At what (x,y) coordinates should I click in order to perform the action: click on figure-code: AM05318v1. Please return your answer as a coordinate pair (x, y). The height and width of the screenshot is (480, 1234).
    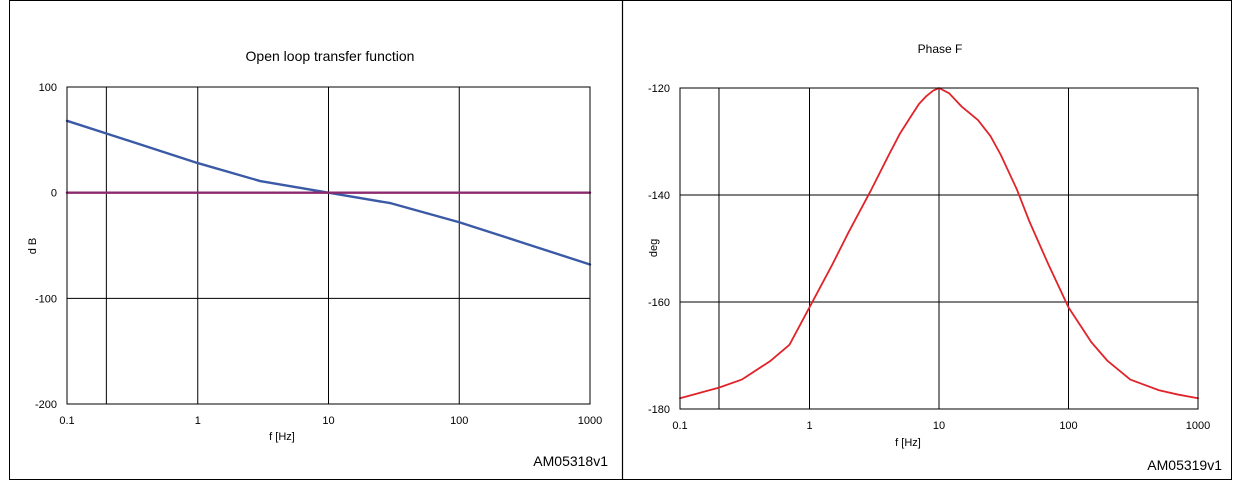
    Looking at the image, I should click on (570, 461).